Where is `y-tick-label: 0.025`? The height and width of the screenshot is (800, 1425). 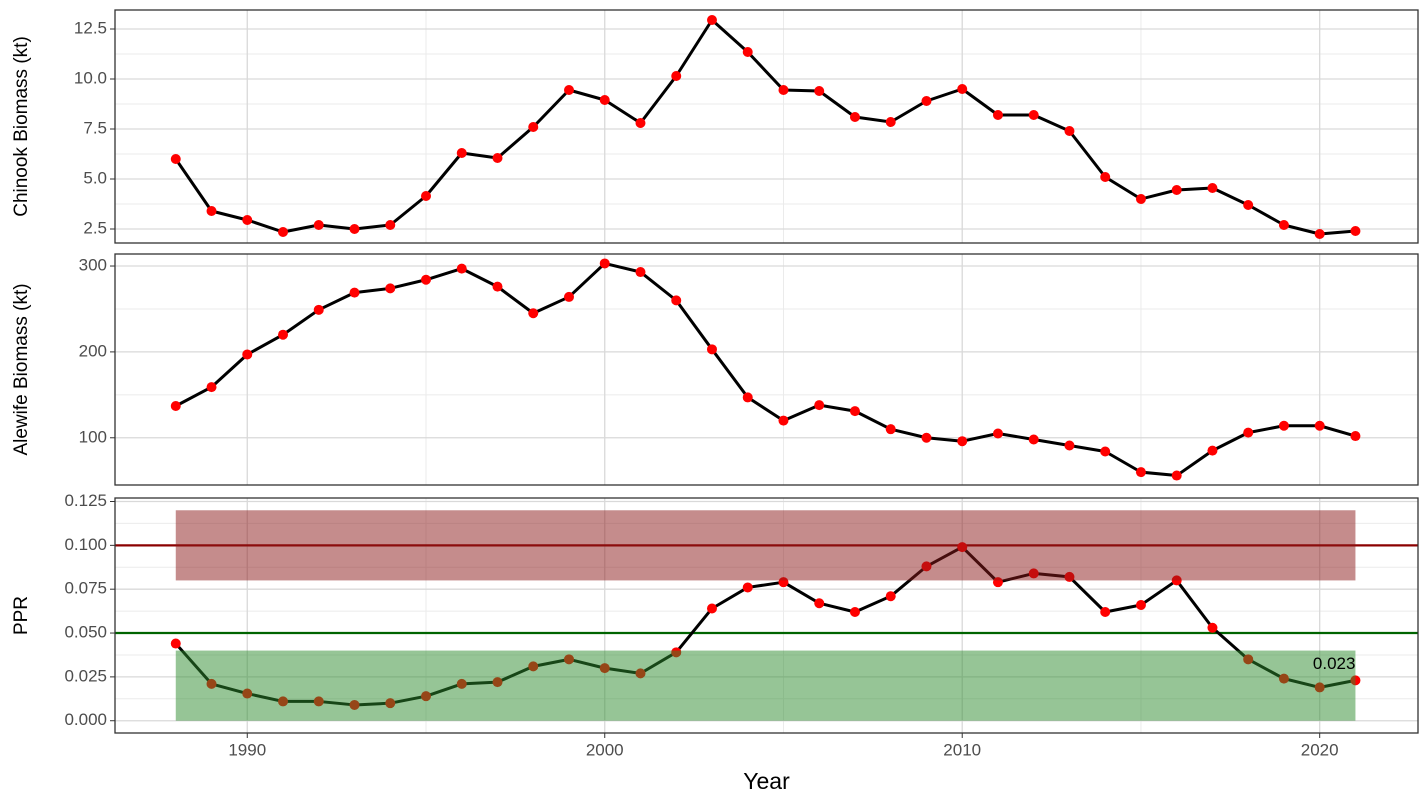
y-tick-label: 0.025 is located at coordinates (85, 675).